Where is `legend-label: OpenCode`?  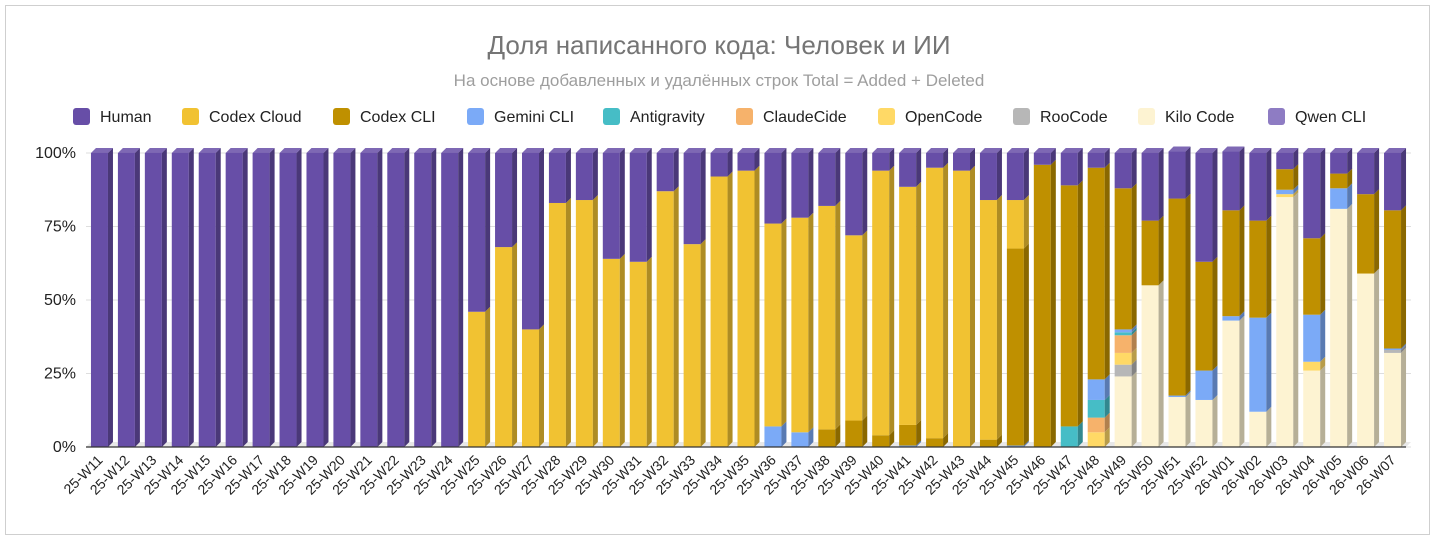
legend-label: OpenCode is located at coordinates (943, 117).